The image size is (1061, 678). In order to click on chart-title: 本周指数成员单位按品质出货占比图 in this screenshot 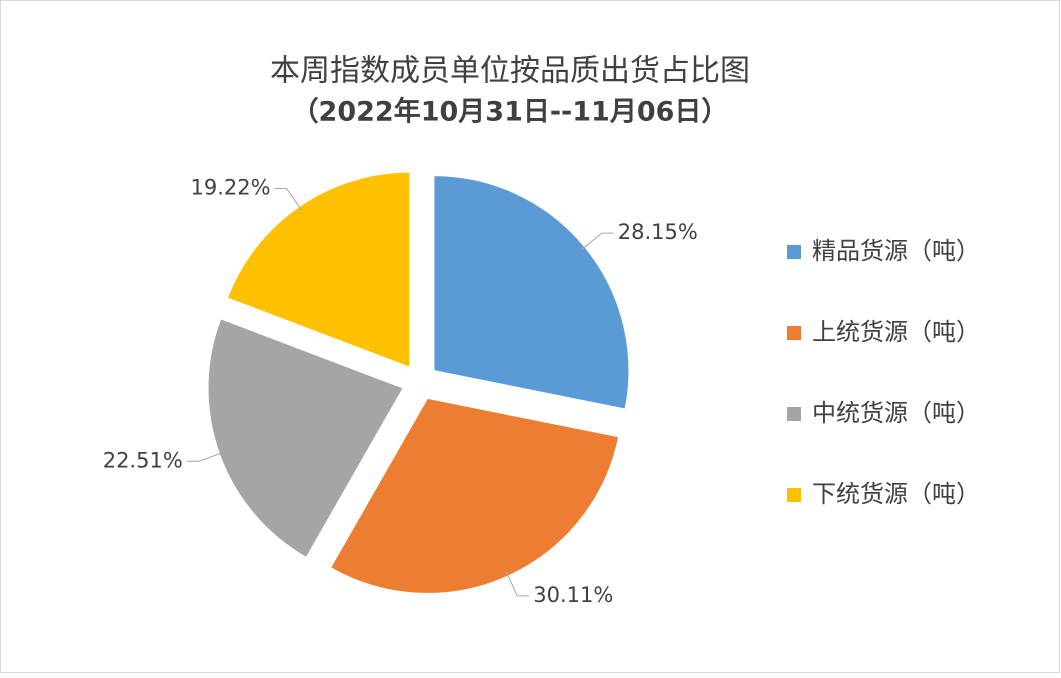, I will do `click(510, 71)`.